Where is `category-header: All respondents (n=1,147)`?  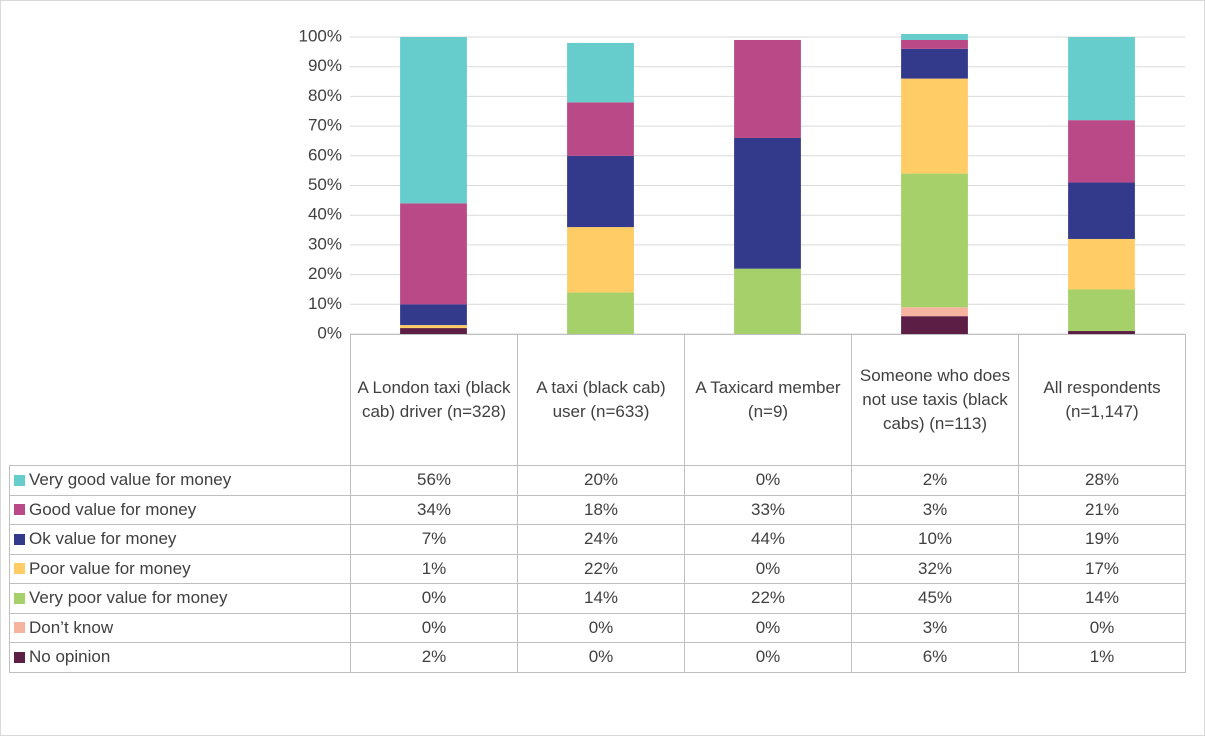 category-header: All respondents (n=1,147) is located at coordinates (1102, 400).